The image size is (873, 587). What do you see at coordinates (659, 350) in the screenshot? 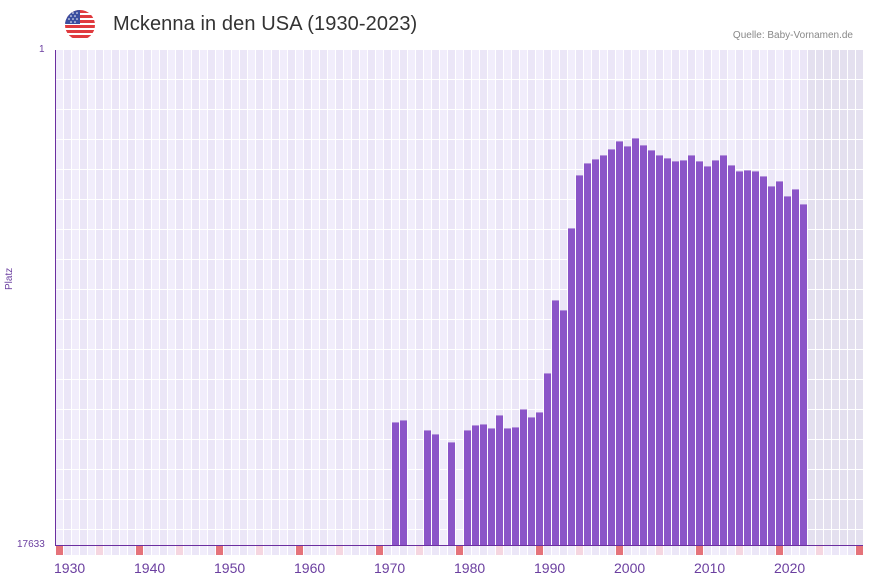
I see `bar-2005` at bounding box center [659, 350].